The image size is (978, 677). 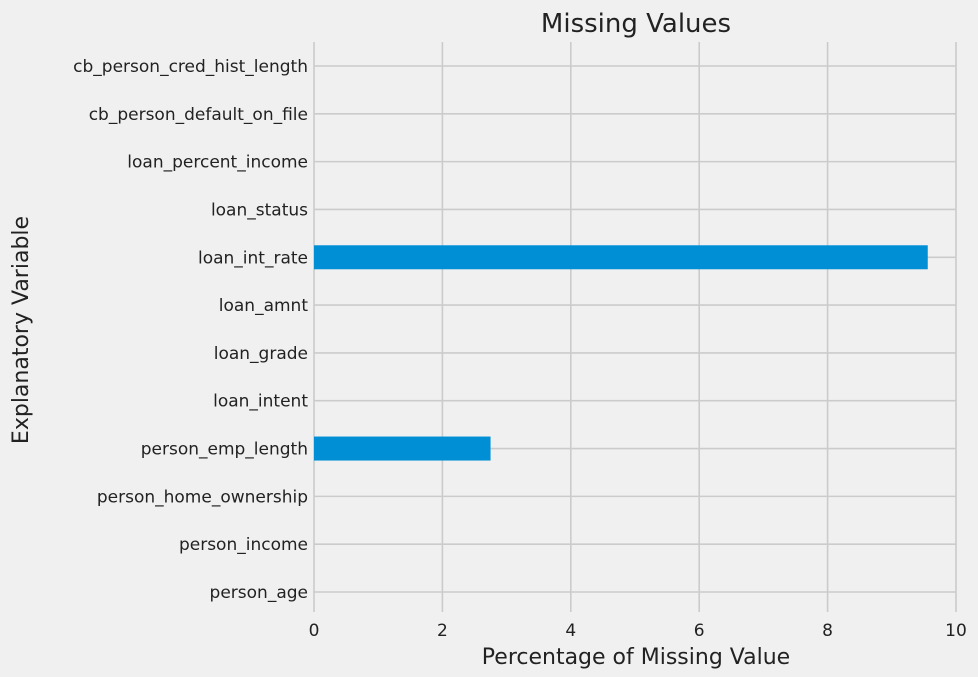 What do you see at coordinates (261, 354) in the screenshot?
I see `y-tick-label: loan_grade` at bounding box center [261, 354].